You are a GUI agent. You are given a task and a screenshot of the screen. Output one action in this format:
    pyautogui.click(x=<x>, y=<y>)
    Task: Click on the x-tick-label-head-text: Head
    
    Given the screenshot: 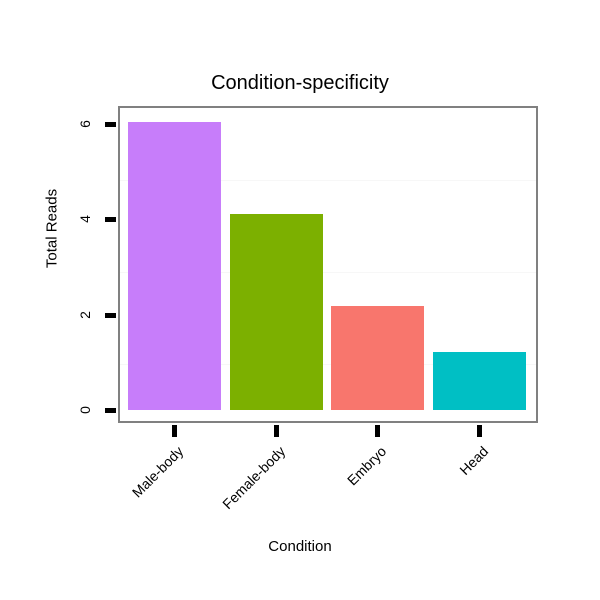 What is the action you would take?
    pyautogui.click(x=474, y=460)
    